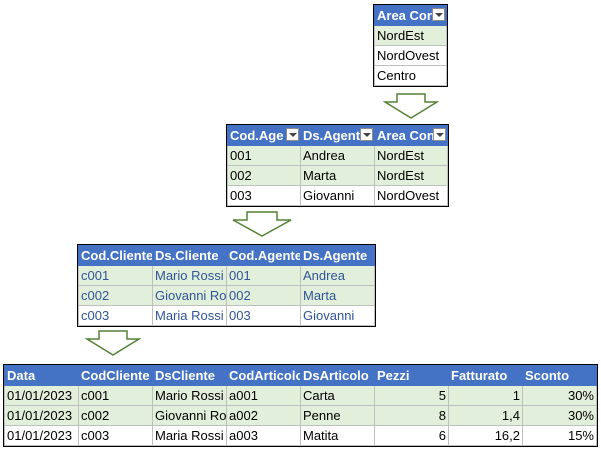 The height and width of the screenshot is (449, 601). What do you see at coordinates (189, 375) in the screenshot?
I see `sales-header-client-name: DsCliente` at bounding box center [189, 375].